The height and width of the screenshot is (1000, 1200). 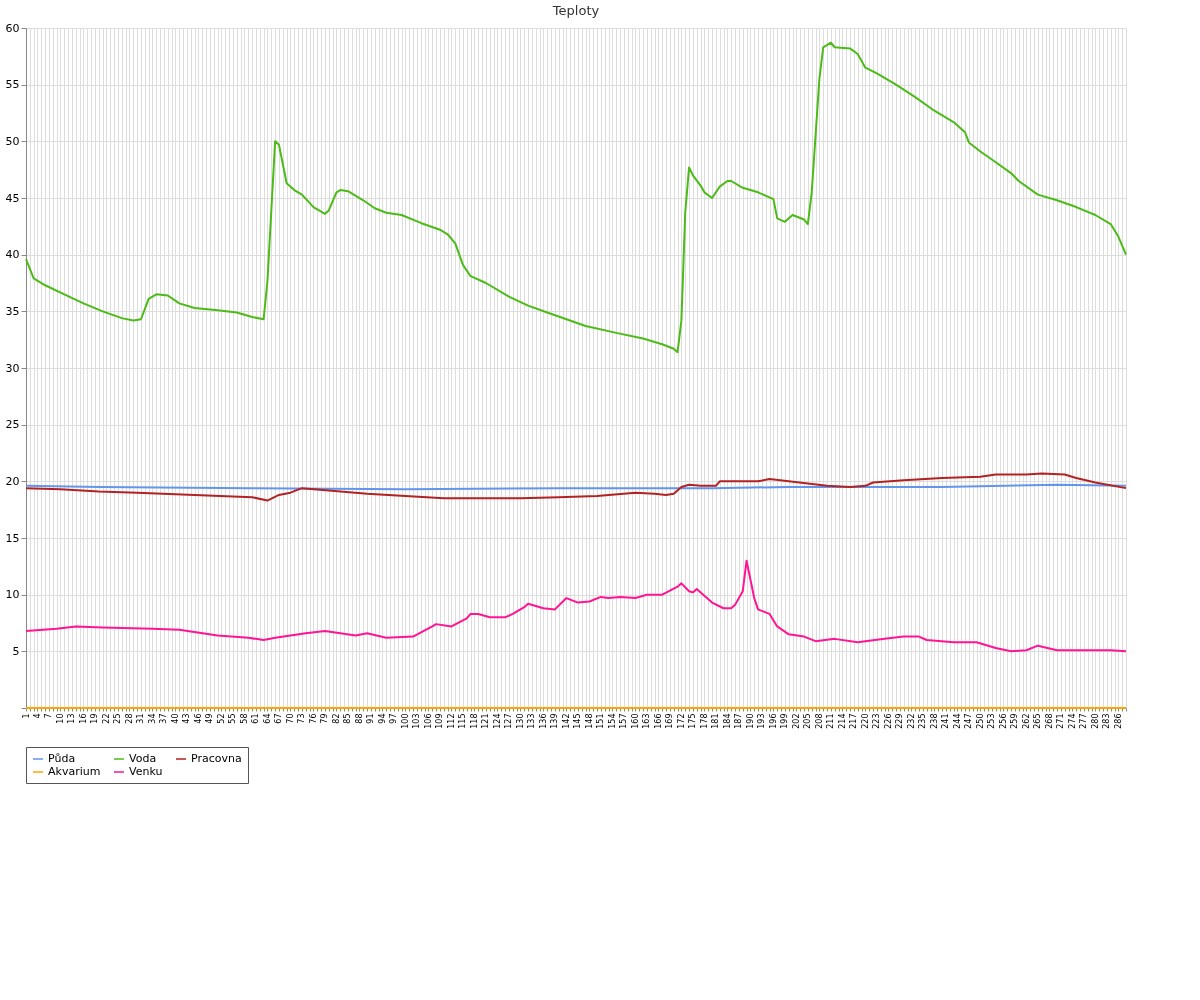 What do you see at coordinates (198, 718) in the screenshot?
I see `x-tick-label: 46` at bounding box center [198, 718].